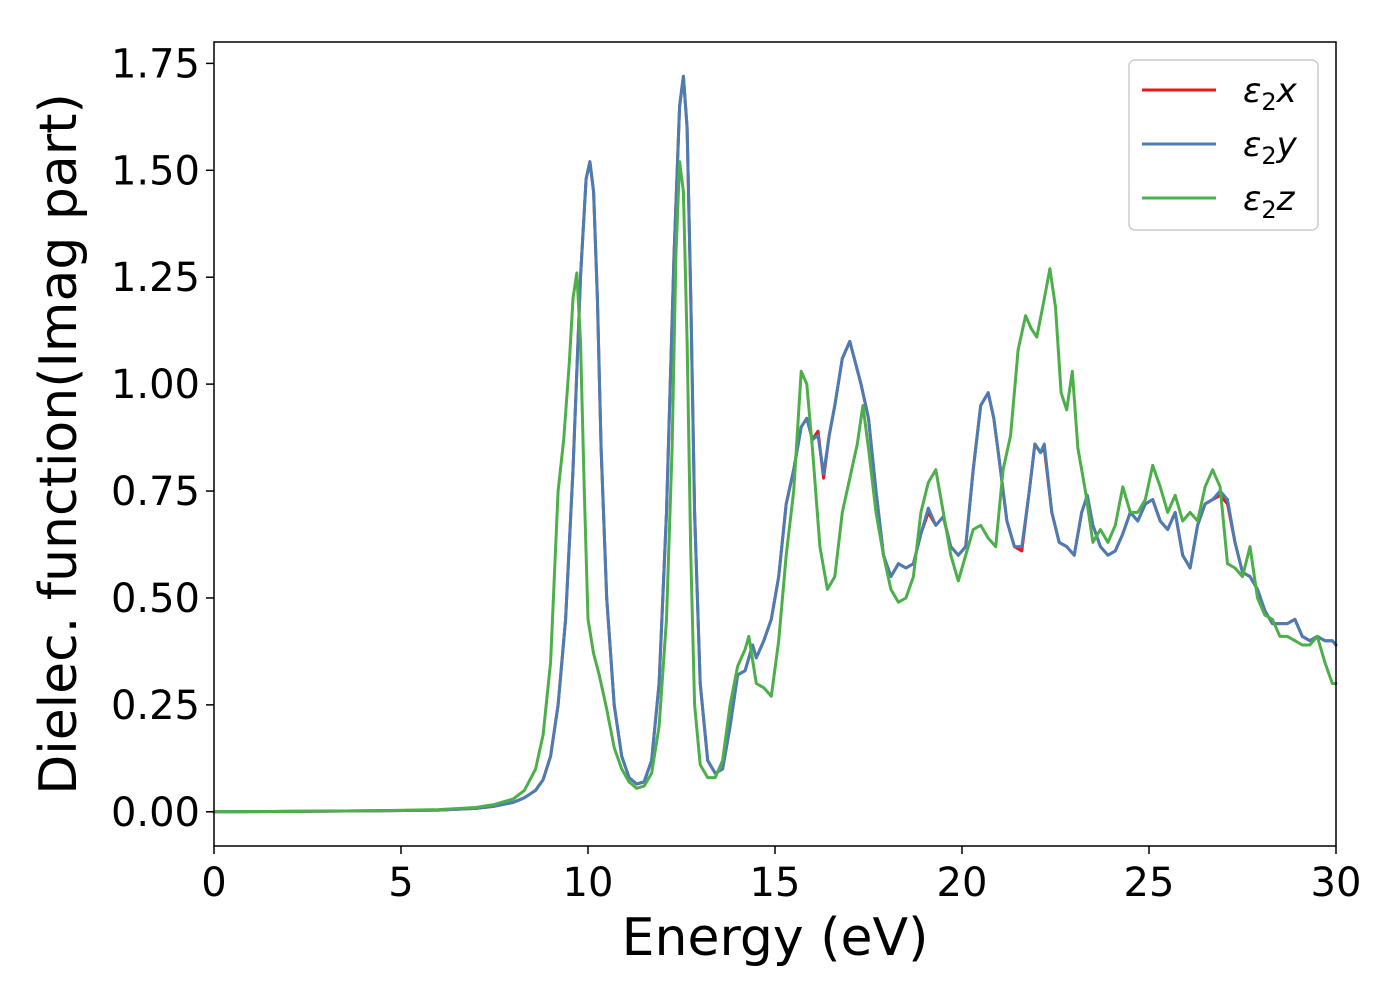 The height and width of the screenshot is (1000, 1400). Describe the element at coordinates (1149, 883) in the screenshot. I see `x-tick-label: 25` at that location.